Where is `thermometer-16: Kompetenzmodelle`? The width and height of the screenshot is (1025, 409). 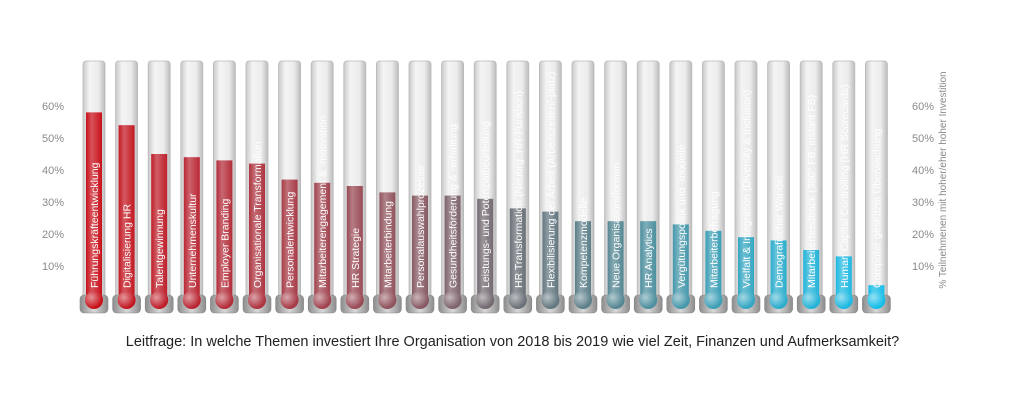 thermometer-16: Kompetenzmodelle is located at coordinates (583, 187).